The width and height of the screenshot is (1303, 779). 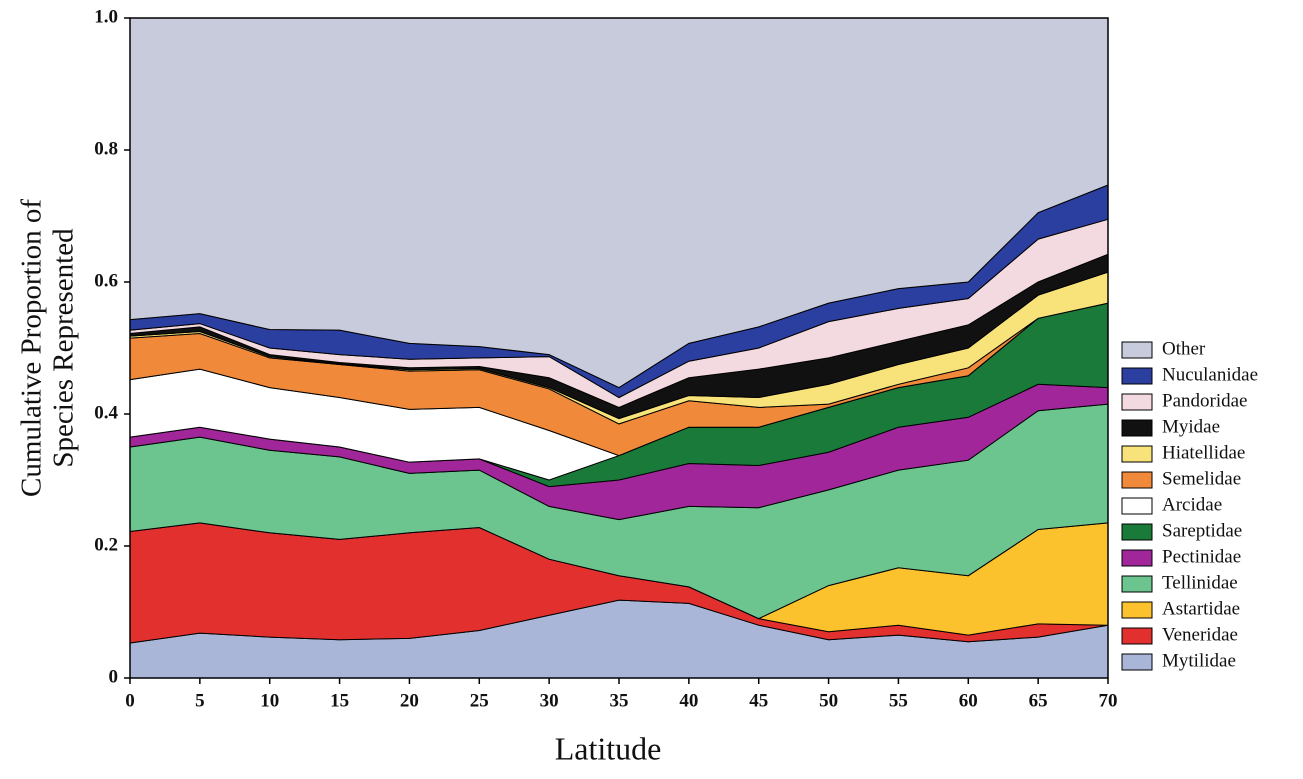 I want to click on legend-label: Semelidae, so click(x=1201, y=478).